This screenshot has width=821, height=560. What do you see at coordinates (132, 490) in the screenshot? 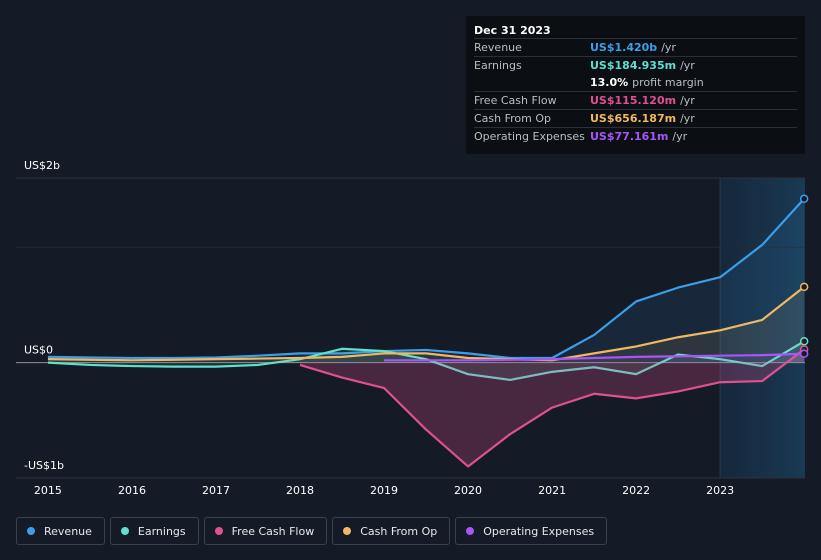
I see `x-tick-label: 2016` at bounding box center [132, 490].